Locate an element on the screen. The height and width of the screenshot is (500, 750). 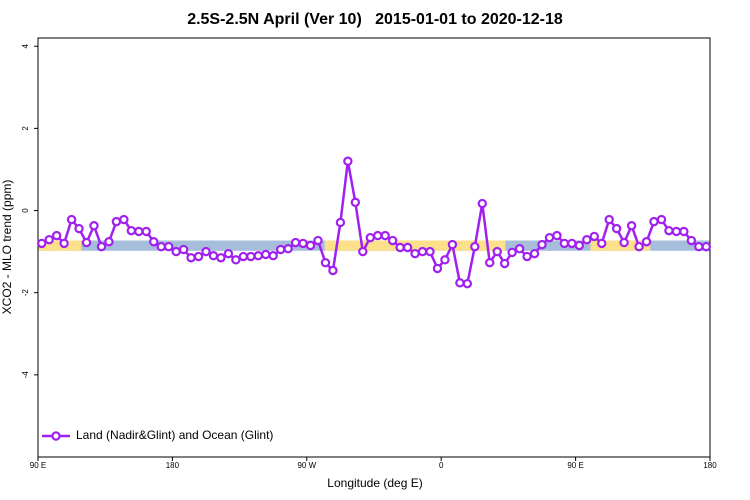
y-tick-label: 0 is located at coordinates (25, 210).